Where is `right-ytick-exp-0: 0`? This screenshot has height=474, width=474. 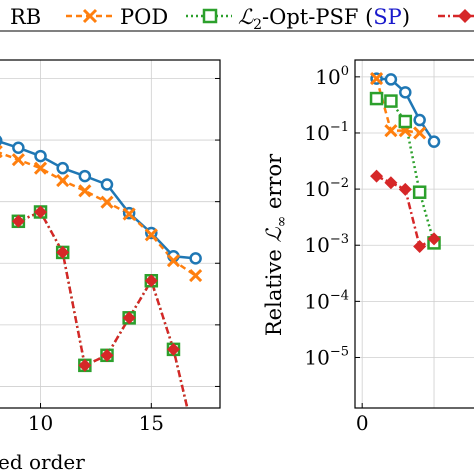 right-ytick-exp-0: 0 is located at coordinates (345, 71).